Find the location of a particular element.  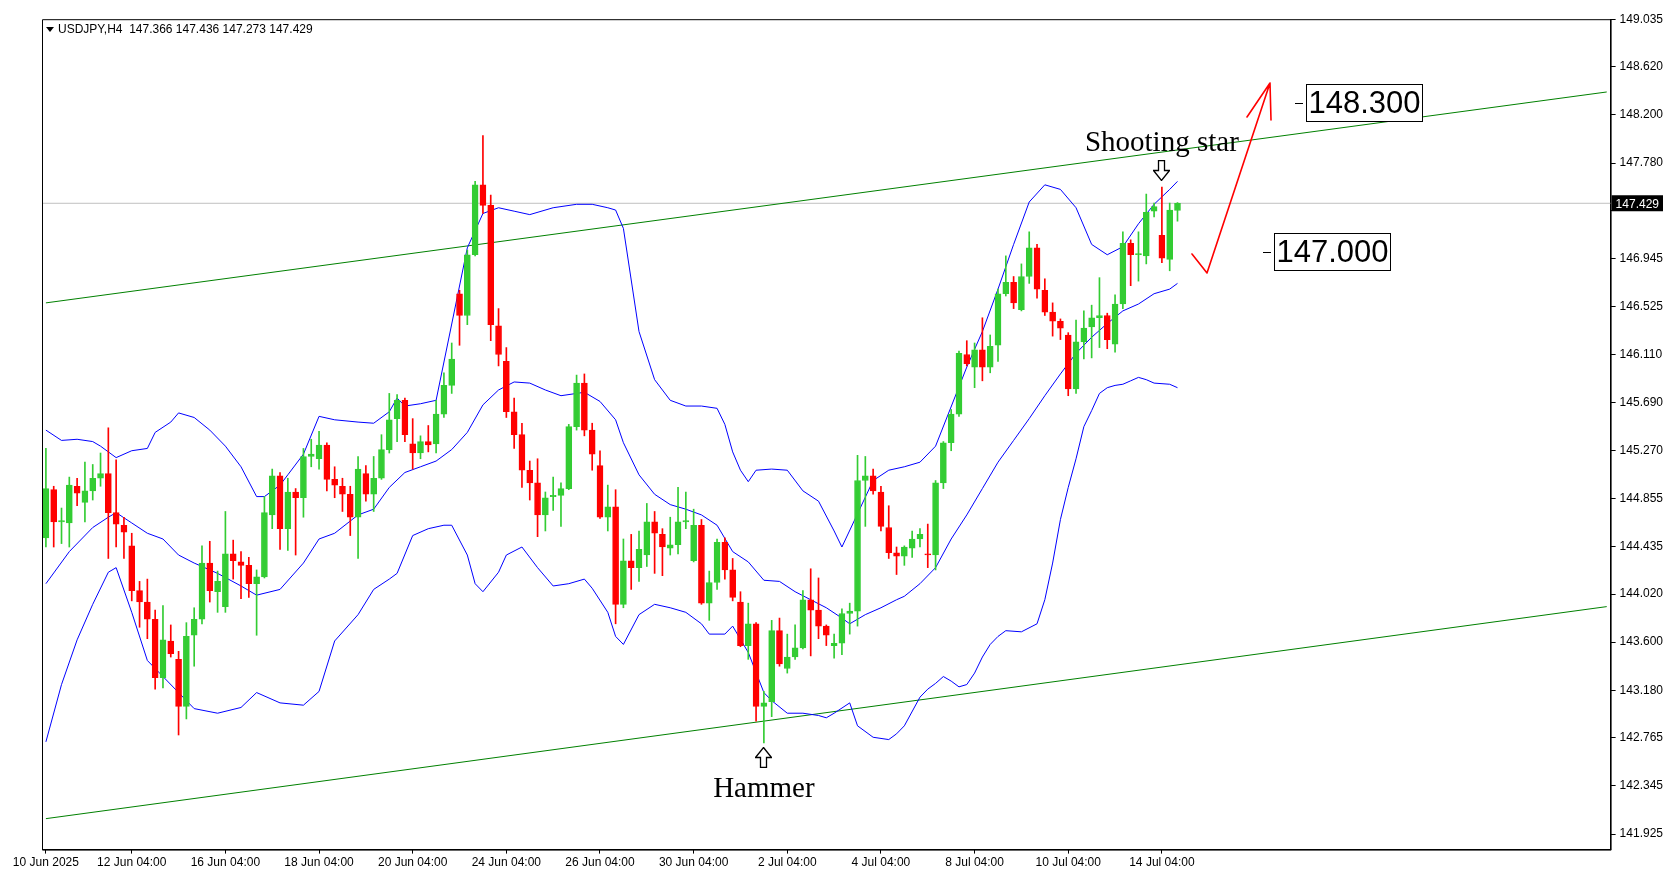

x-tick-label: 14 Jul 04:00 is located at coordinates (1162, 862).